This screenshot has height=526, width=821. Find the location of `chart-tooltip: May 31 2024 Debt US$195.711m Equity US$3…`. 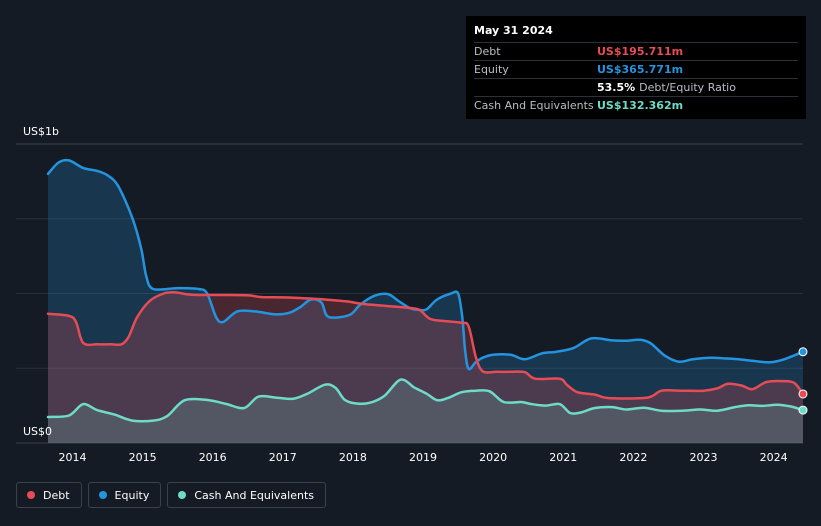

chart-tooltip: May 31 2024 Debt US$195.711m Equity US$3… is located at coordinates (636, 67).